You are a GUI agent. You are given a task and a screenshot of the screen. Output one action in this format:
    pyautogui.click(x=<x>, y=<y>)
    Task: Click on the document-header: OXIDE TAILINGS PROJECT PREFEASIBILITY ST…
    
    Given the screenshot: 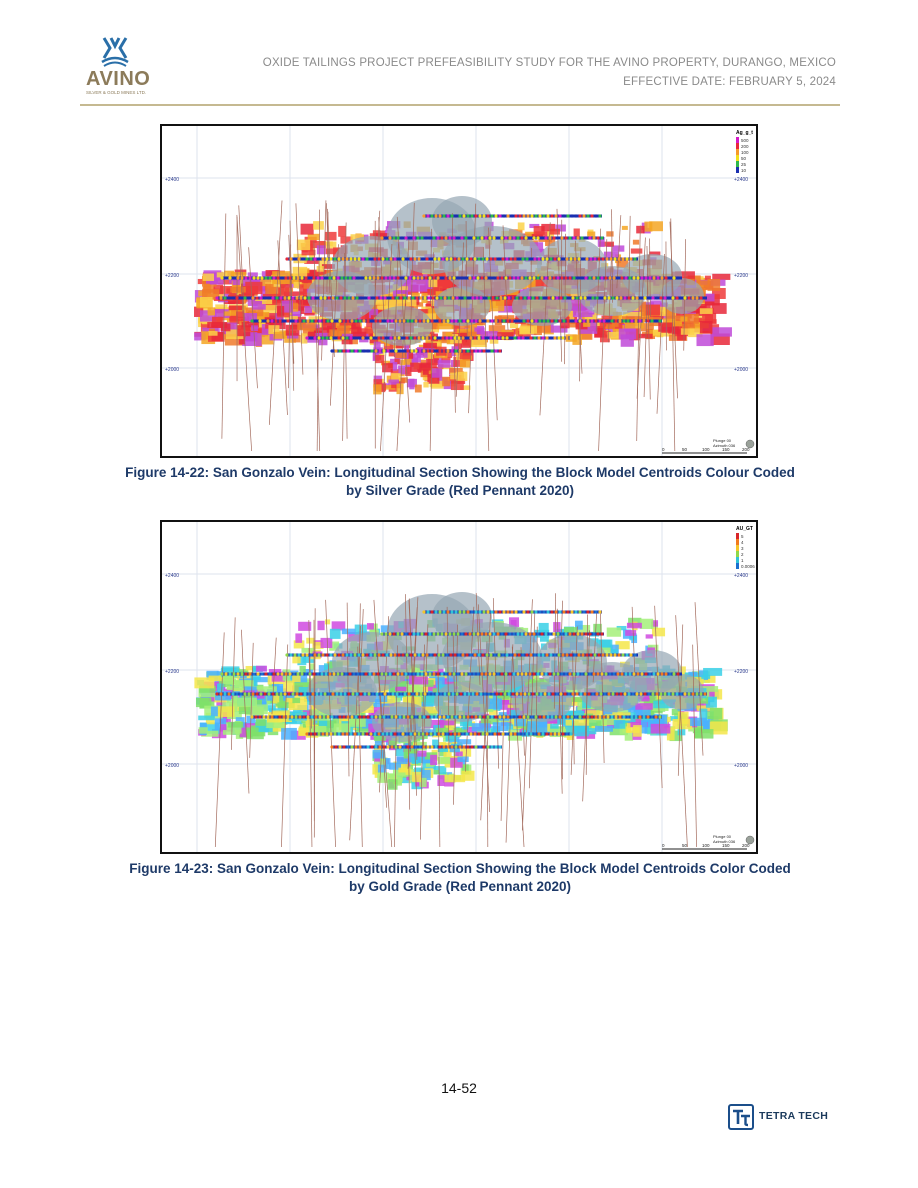 What is the action you would take?
    pyautogui.click(x=549, y=73)
    